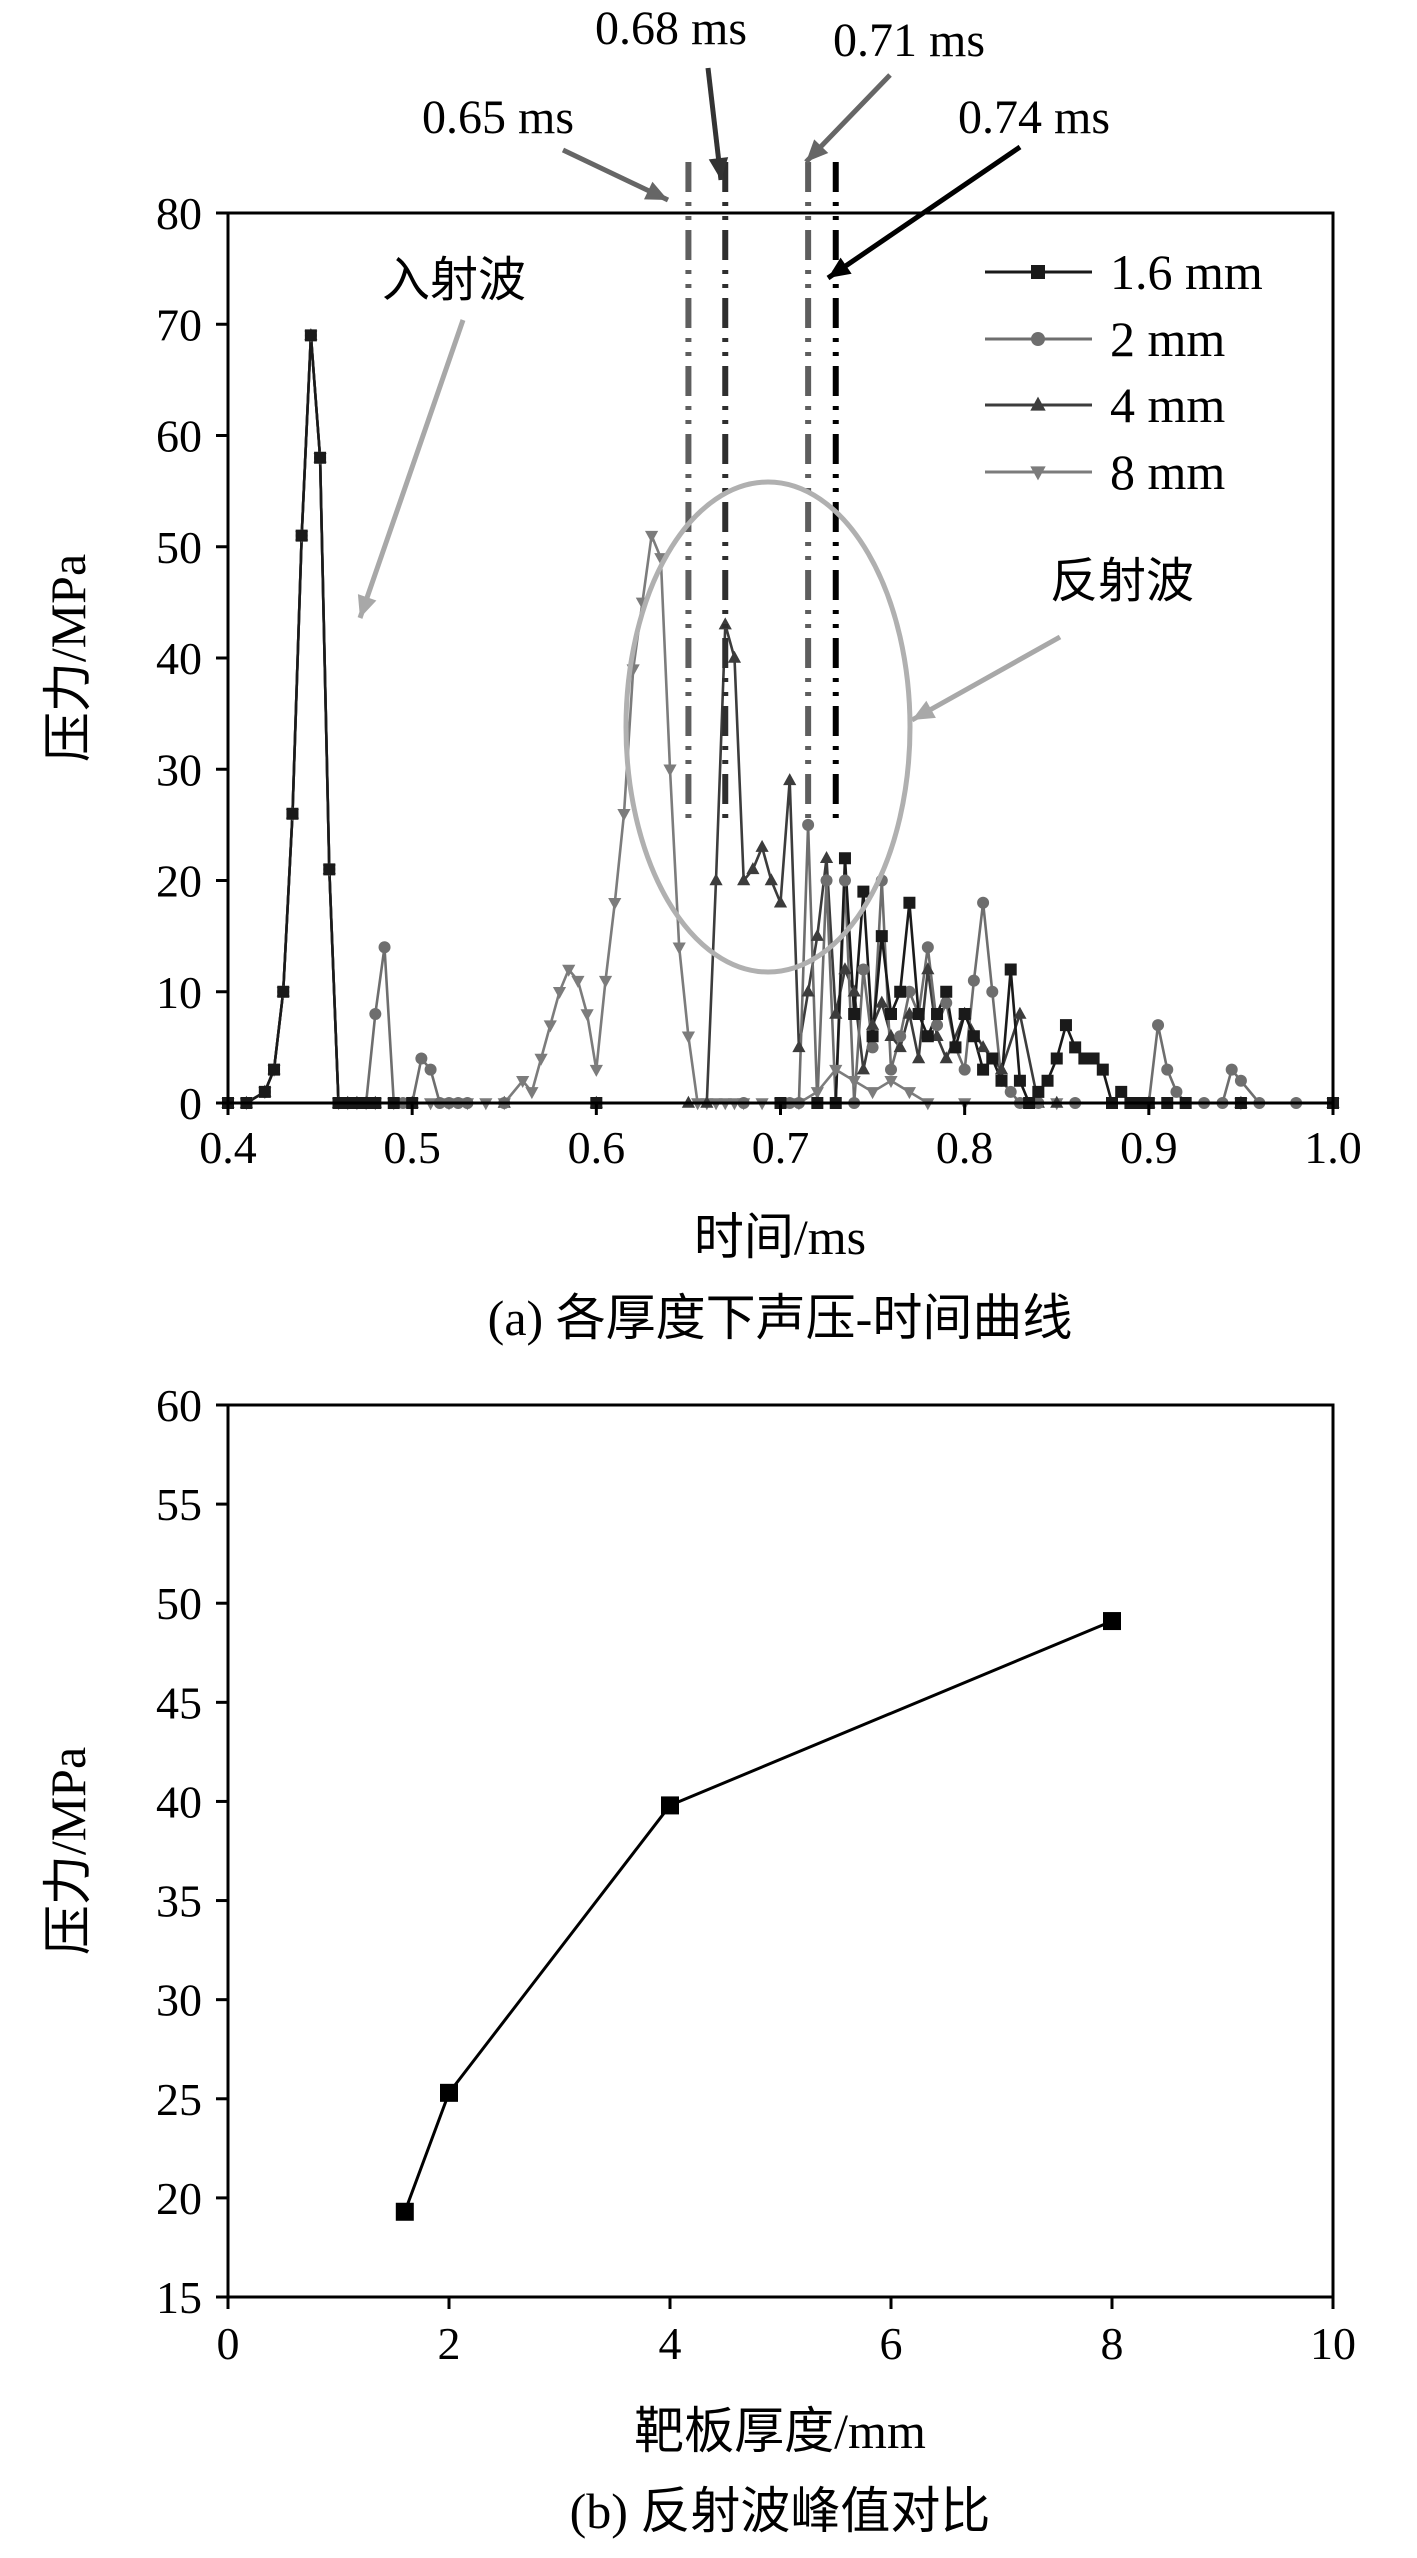 Image resolution: width=1417 pixels, height=2558 pixels. Describe the element at coordinates (179, 1801) in the screenshot. I see `b-ytick-label: 40` at that location.